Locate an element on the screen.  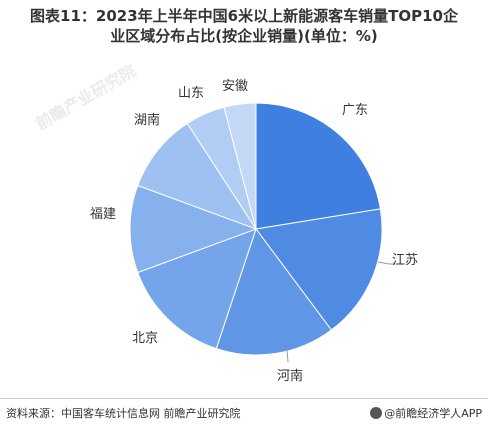
brand-text: @前瞻经济学人APP is located at coordinates (433, 413).